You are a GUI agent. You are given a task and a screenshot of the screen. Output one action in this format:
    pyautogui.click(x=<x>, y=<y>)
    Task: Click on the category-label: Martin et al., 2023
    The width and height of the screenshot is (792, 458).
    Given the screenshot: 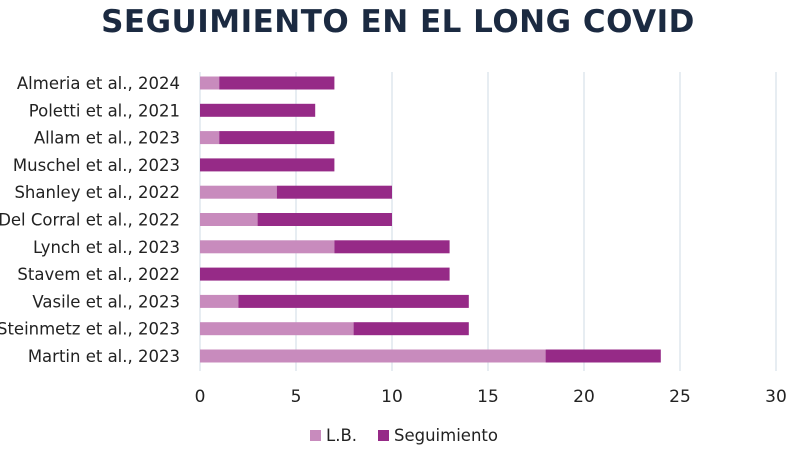 What is the action you would take?
    pyautogui.click(x=104, y=356)
    